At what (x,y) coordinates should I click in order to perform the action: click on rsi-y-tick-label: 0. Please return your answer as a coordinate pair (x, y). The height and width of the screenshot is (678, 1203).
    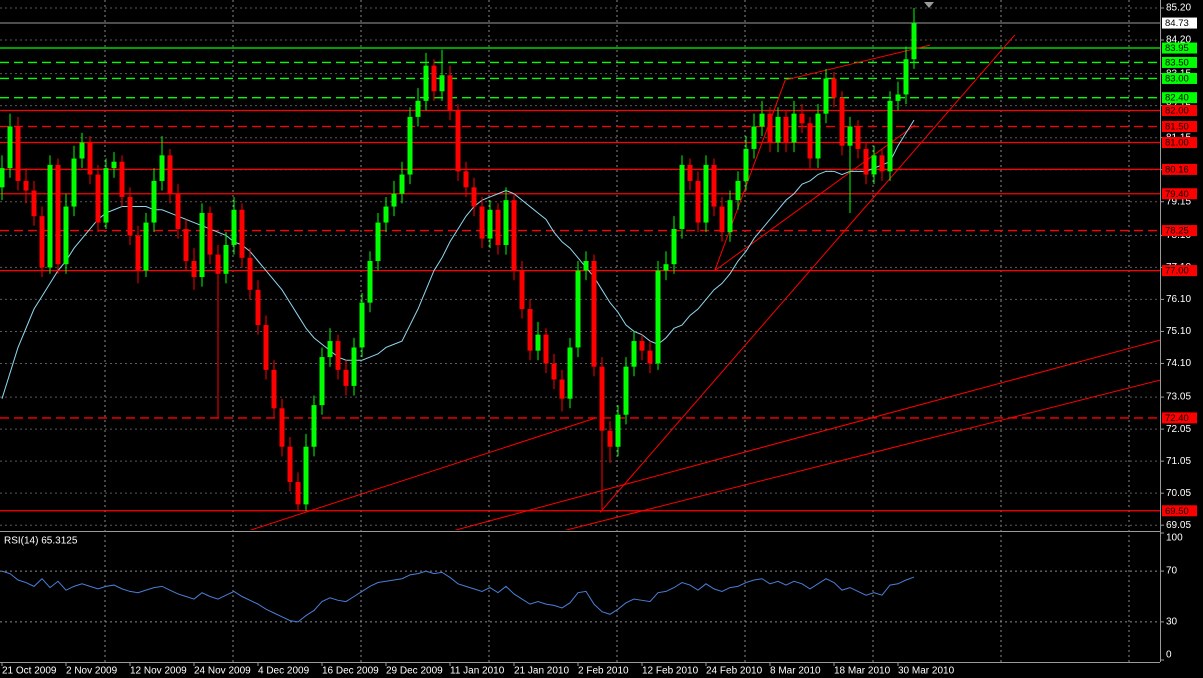
    Looking at the image, I should click on (1169, 655).